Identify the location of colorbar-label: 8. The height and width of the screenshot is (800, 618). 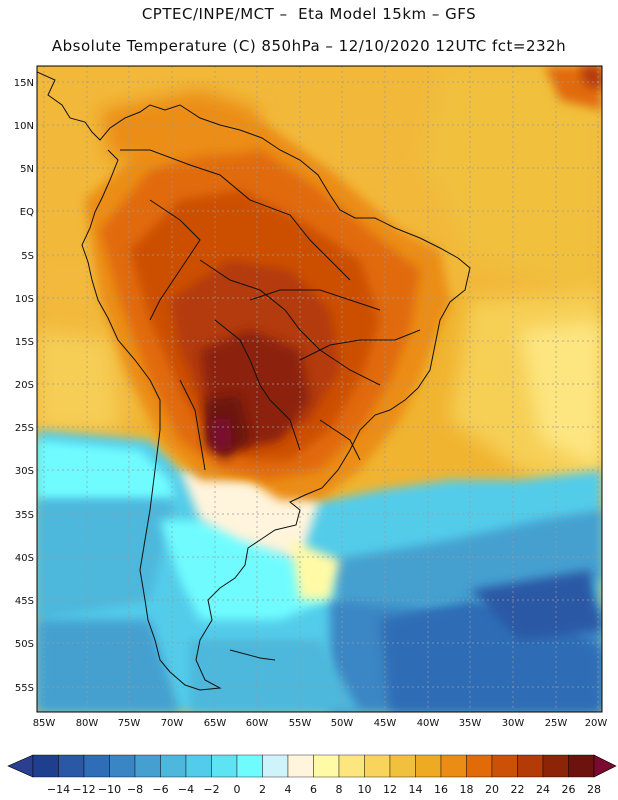
(339, 789).